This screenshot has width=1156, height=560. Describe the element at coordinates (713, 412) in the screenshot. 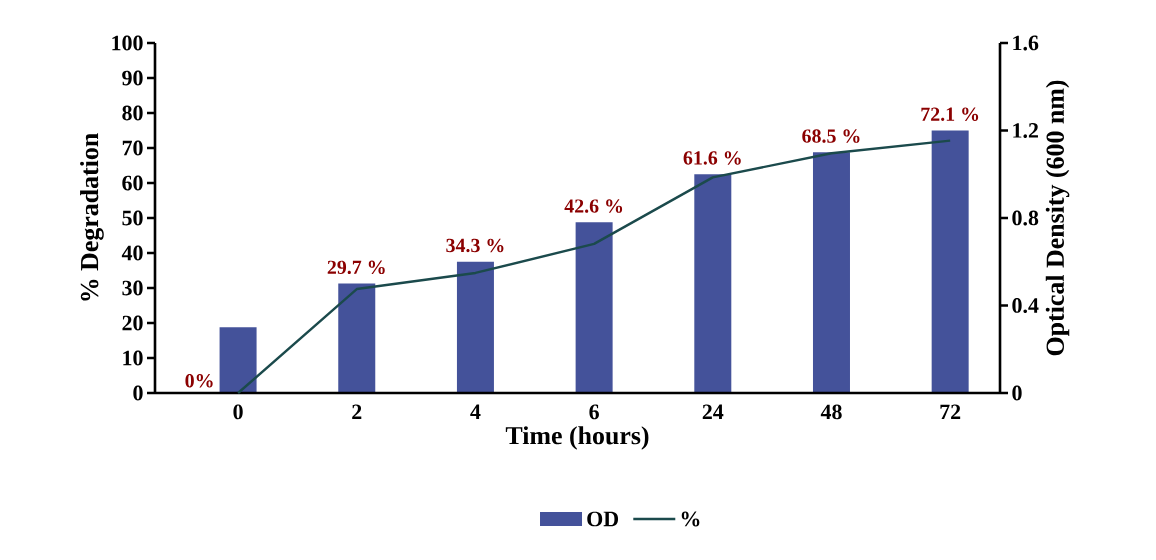

I see `x-tick-label: 24` at that location.